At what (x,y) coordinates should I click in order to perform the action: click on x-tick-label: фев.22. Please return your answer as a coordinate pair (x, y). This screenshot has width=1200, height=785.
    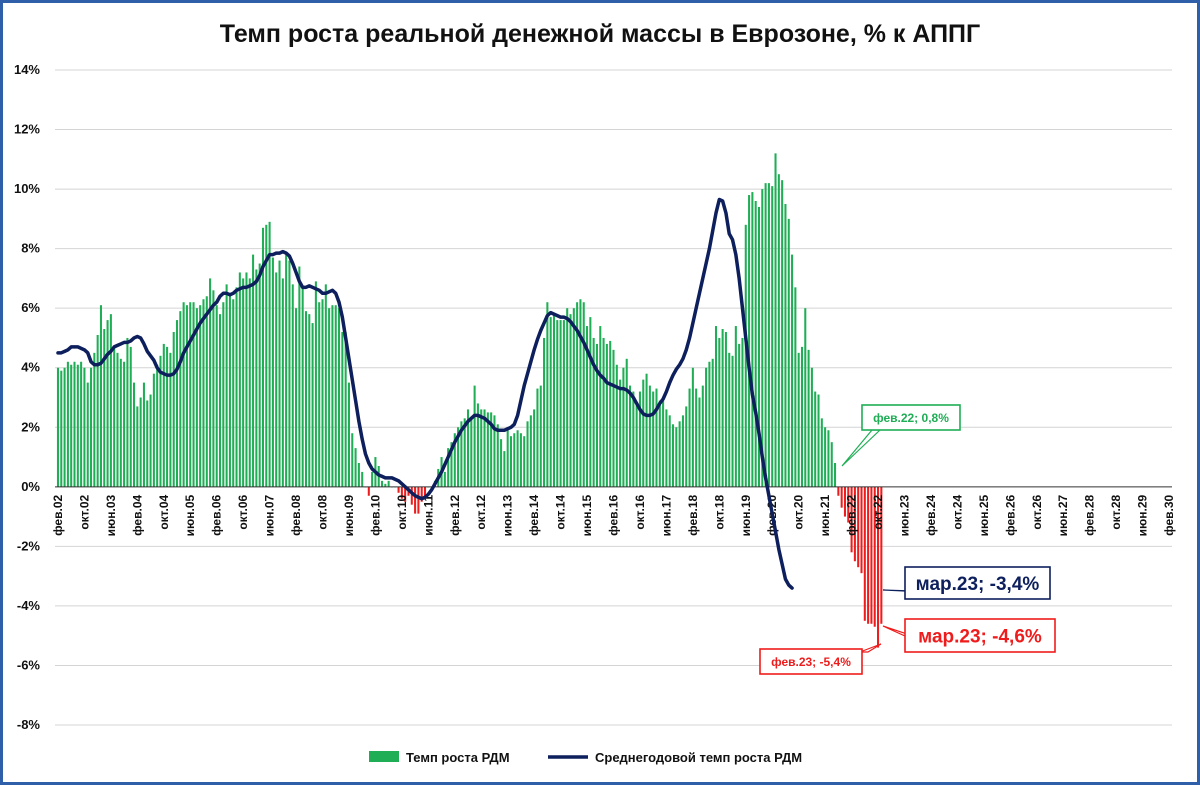
    Looking at the image, I should click on (852, 514).